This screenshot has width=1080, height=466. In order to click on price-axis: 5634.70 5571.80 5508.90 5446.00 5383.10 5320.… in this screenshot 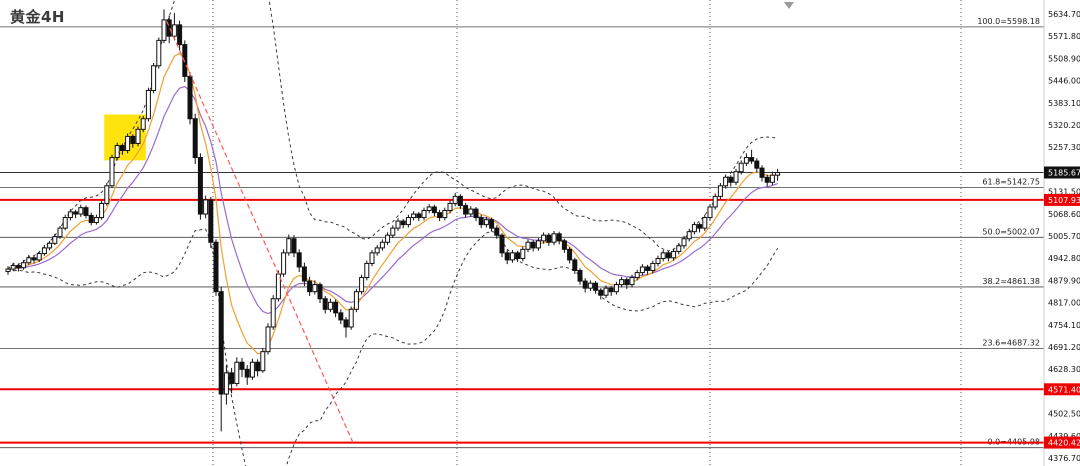, I will do `click(1061, 233)`.